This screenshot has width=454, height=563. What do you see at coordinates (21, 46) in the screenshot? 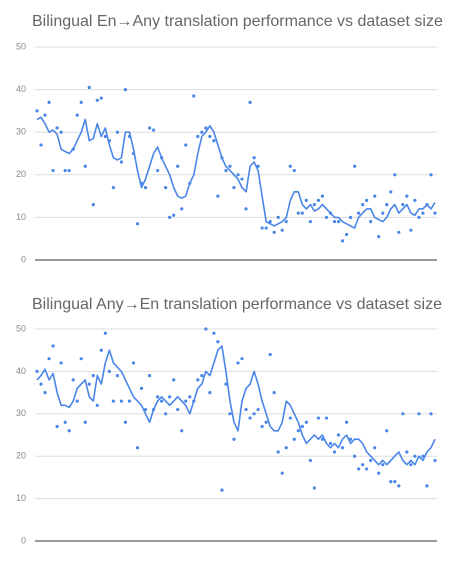
I see `y-tick-label: 50` at bounding box center [21, 46].